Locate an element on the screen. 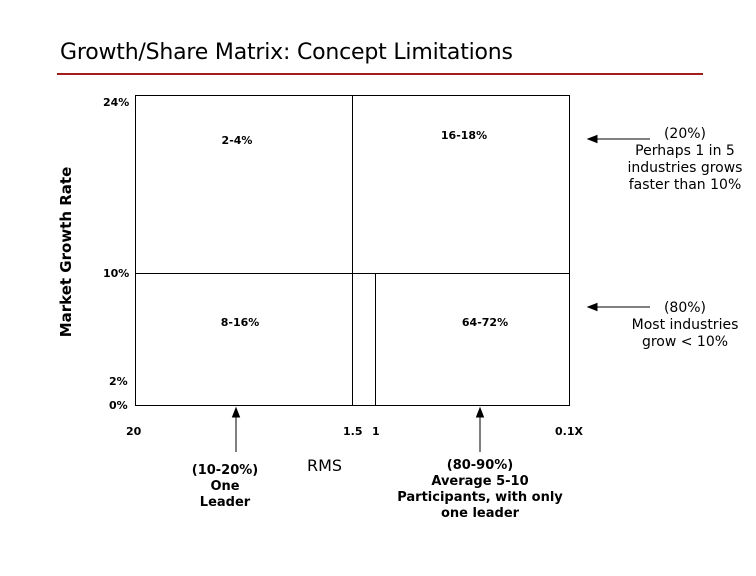 Image resolution: width=756 pixels, height=576 pixels. note-right-line-4: one leader is located at coordinates (480, 513).